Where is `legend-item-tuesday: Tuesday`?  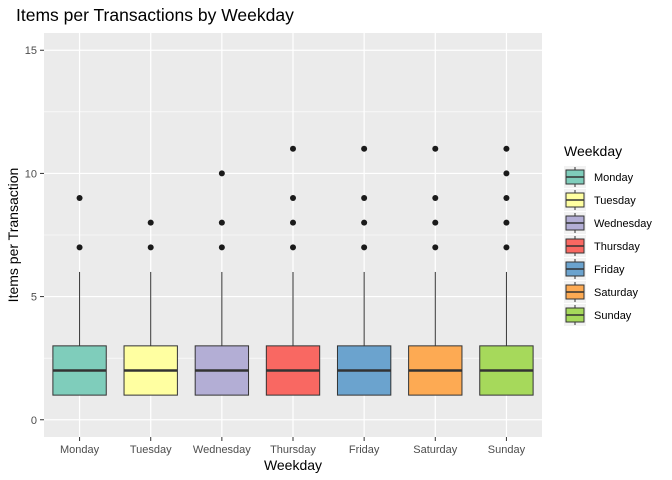
legend-item-tuesday: Tuesday is located at coordinates (600, 200).